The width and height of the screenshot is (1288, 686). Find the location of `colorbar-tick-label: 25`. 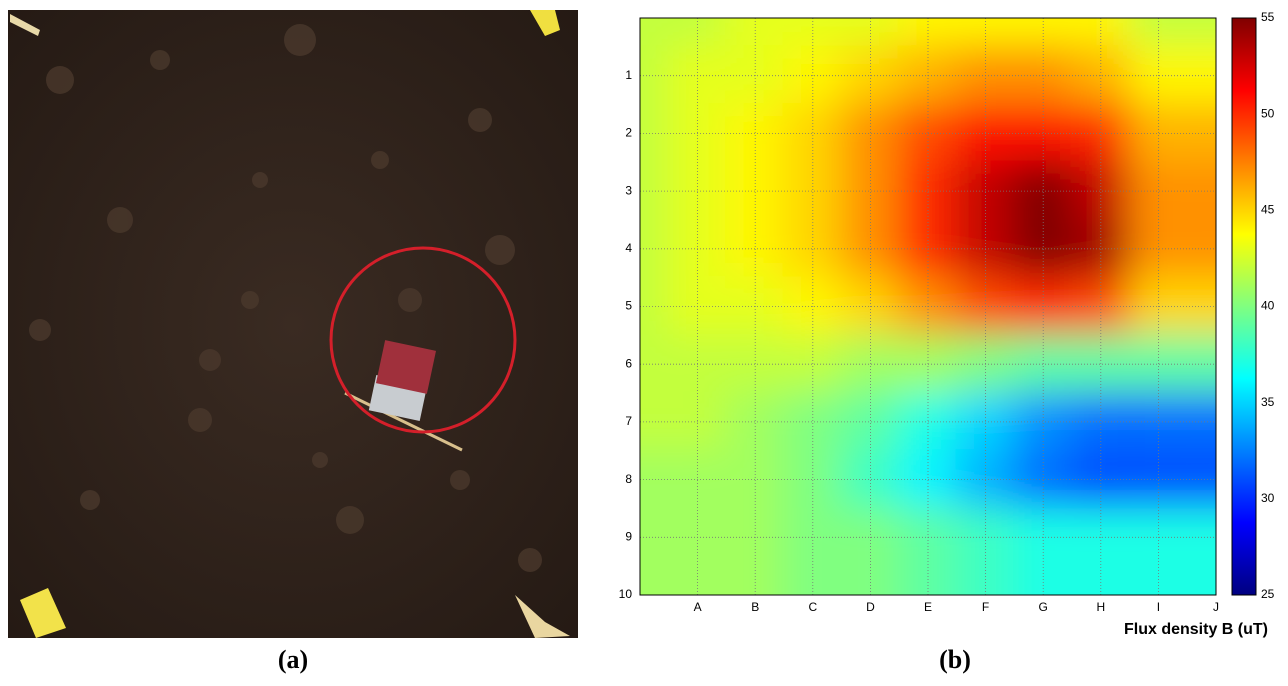

colorbar-tick-label: 25 is located at coordinates (1268, 594).